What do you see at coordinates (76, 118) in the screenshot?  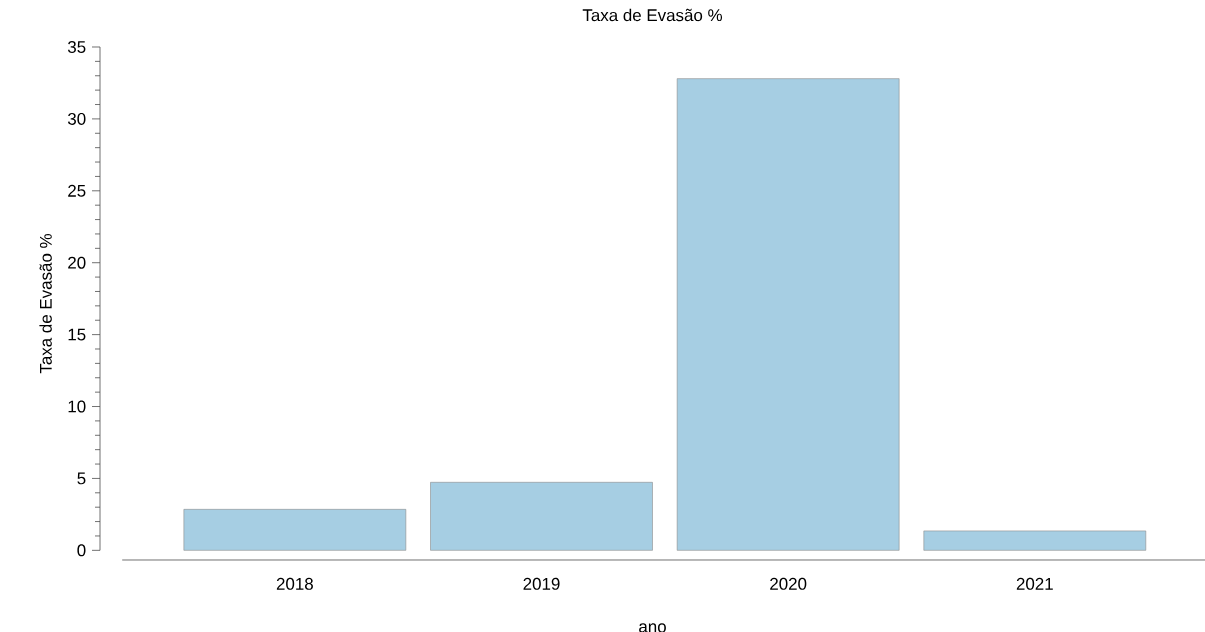 I see `y-tick-label: 30` at bounding box center [76, 118].